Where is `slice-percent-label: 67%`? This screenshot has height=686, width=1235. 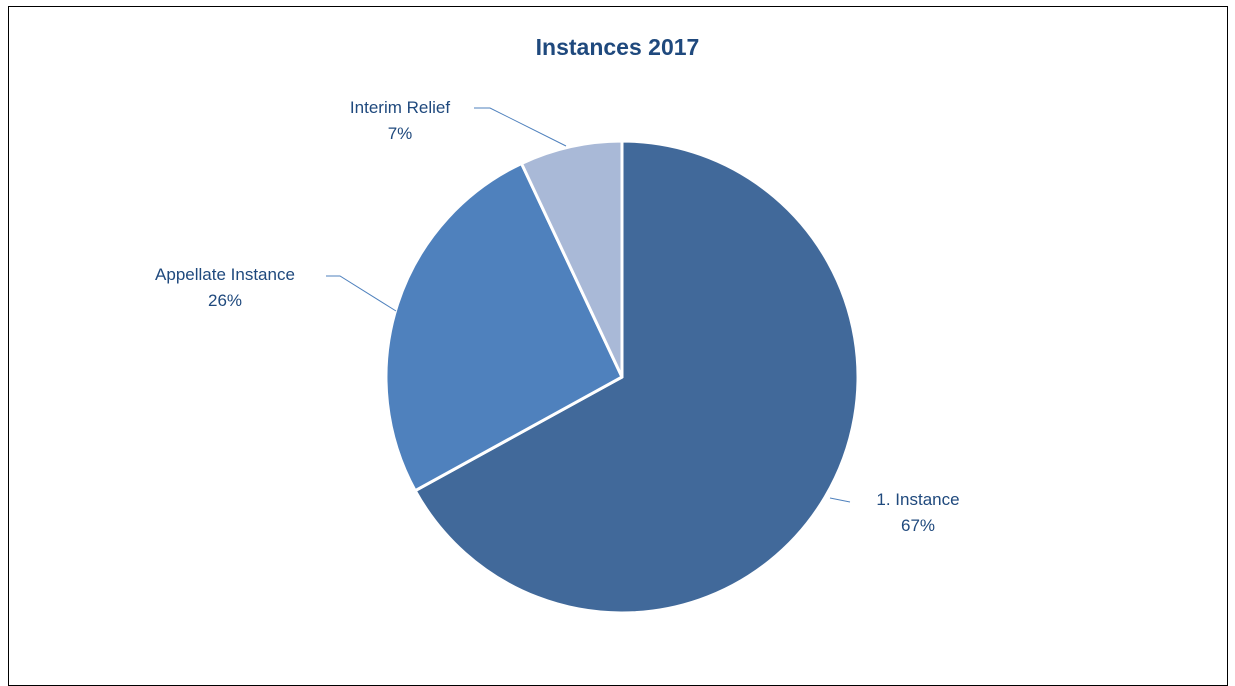 slice-percent-label: 67% is located at coordinates (918, 525).